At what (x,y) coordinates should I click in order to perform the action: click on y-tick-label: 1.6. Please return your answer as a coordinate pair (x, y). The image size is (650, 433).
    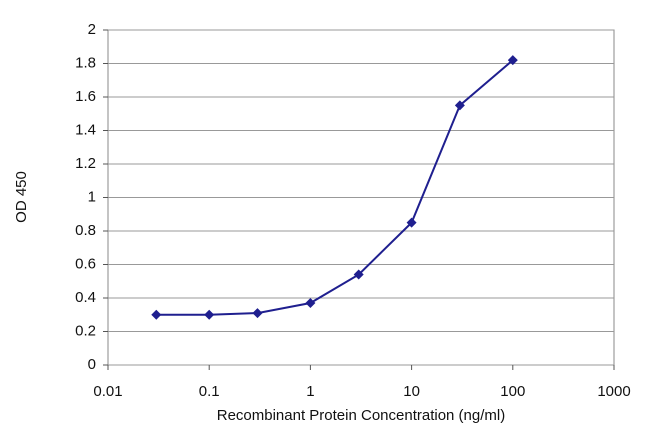
    Looking at the image, I should click on (85, 96).